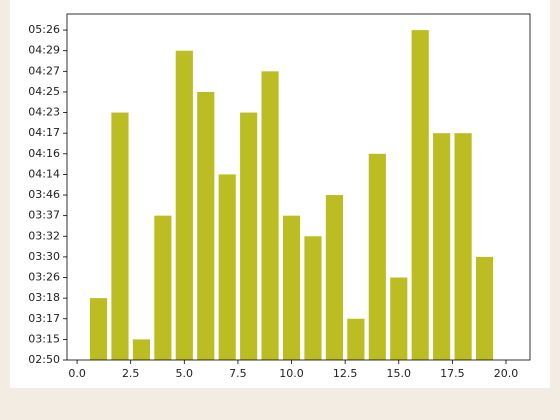  What do you see at coordinates (44, 112) in the screenshot?
I see `y-tick-label: 04:23` at bounding box center [44, 112].